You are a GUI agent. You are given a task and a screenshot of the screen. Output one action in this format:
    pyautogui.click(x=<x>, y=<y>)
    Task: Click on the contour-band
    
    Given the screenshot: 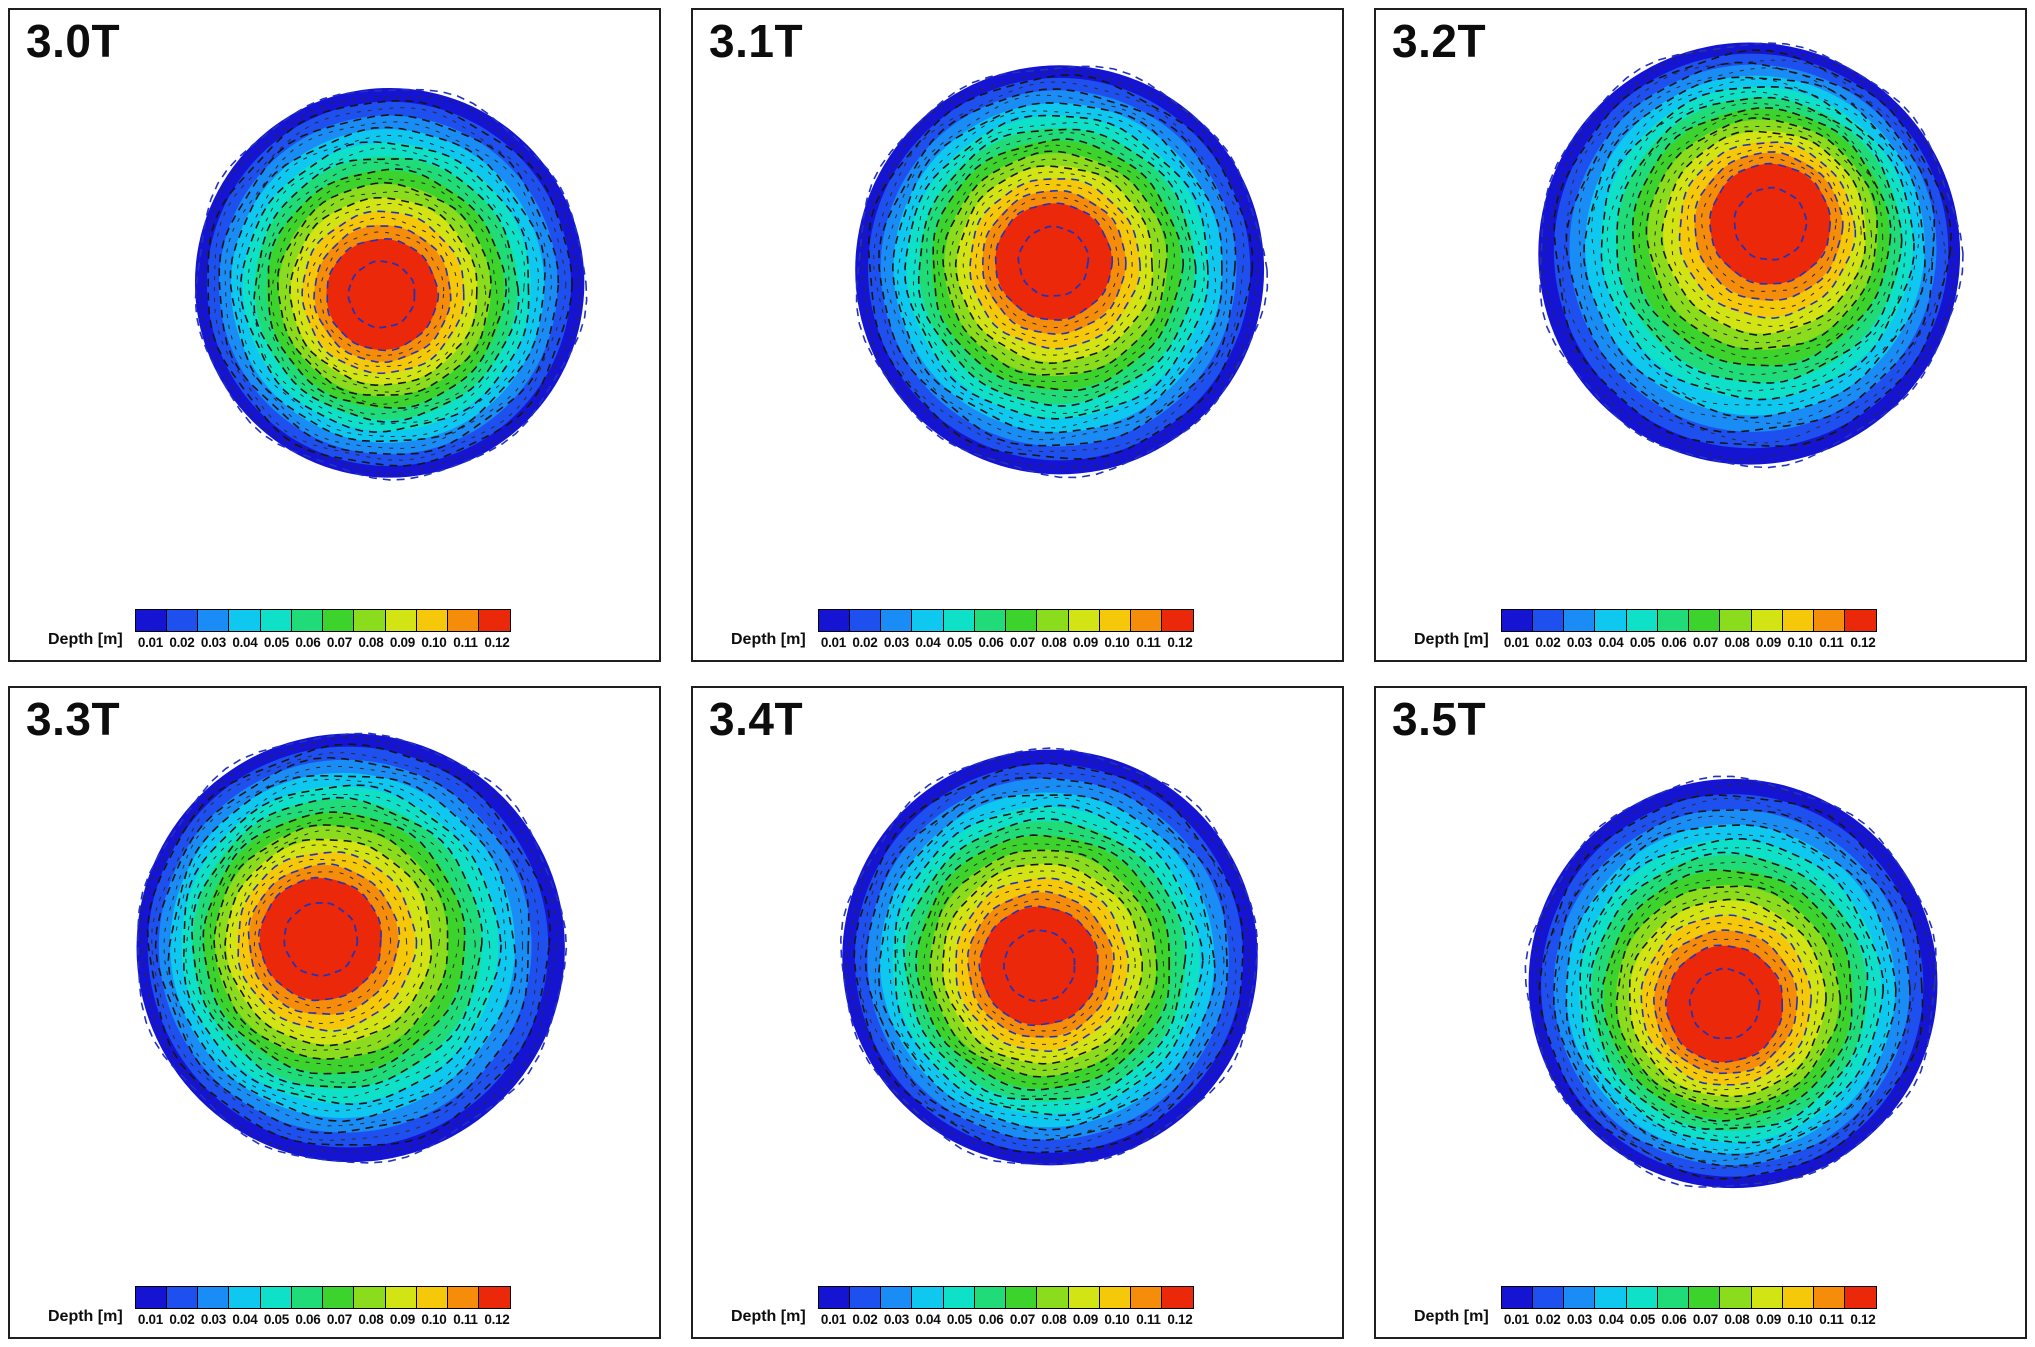 What is the action you would take?
    pyautogui.click(x=382, y=294)
    